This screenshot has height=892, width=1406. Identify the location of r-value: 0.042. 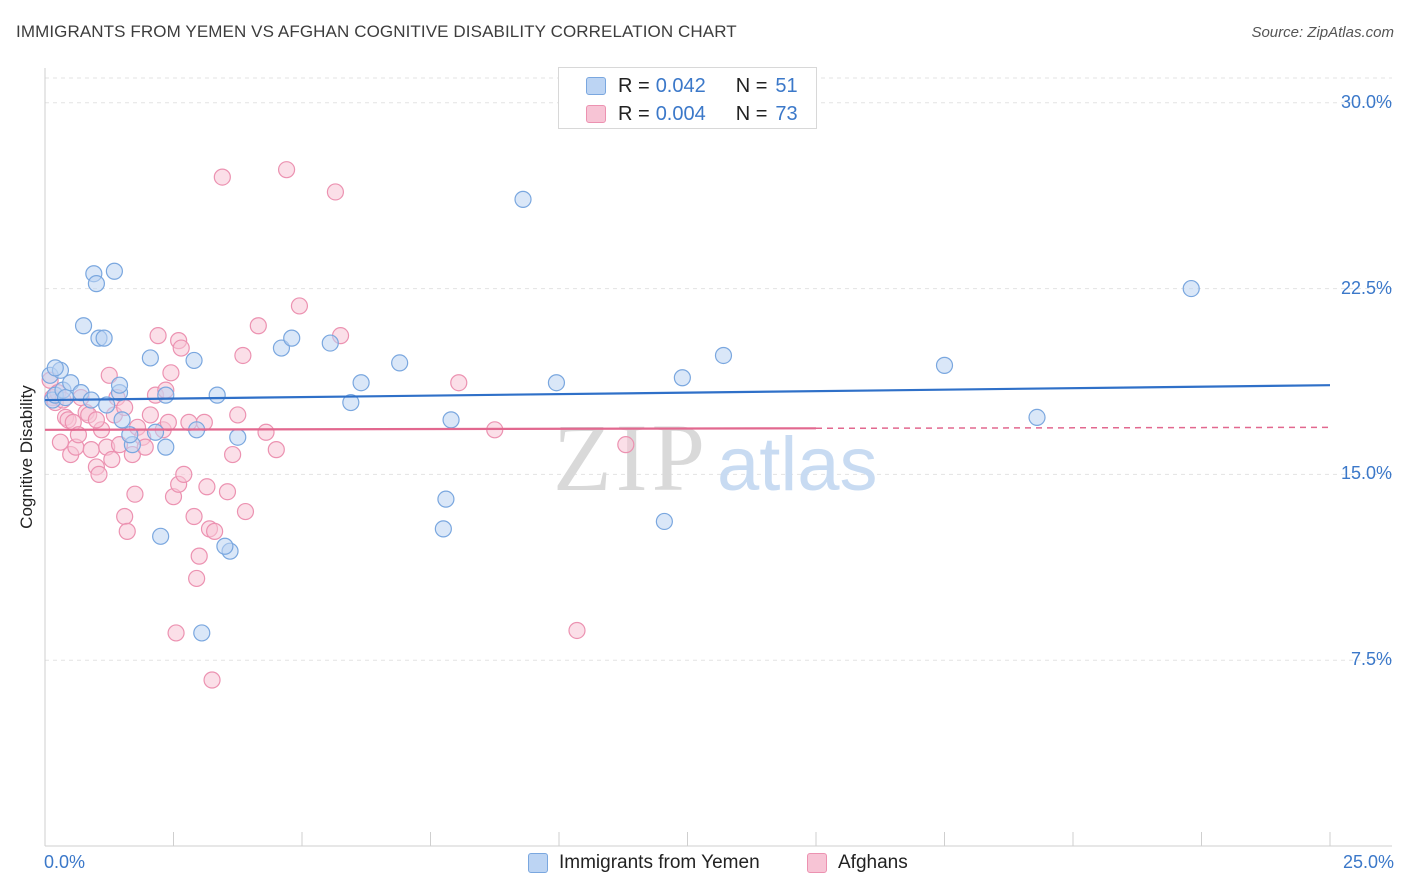
(680, 85).